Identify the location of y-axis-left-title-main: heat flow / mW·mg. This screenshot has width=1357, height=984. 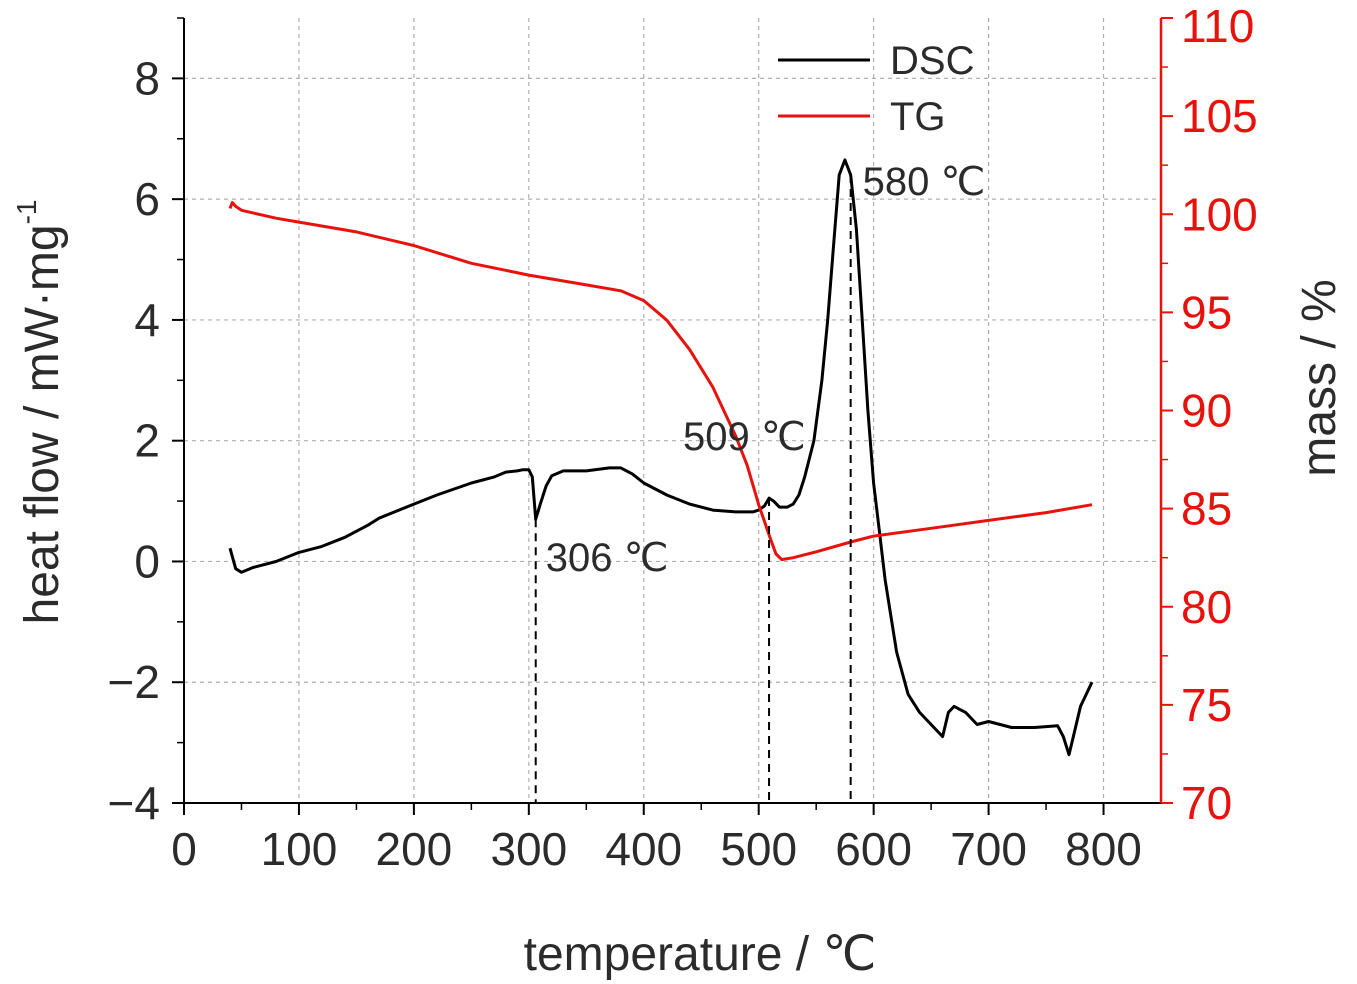
(42, 424).